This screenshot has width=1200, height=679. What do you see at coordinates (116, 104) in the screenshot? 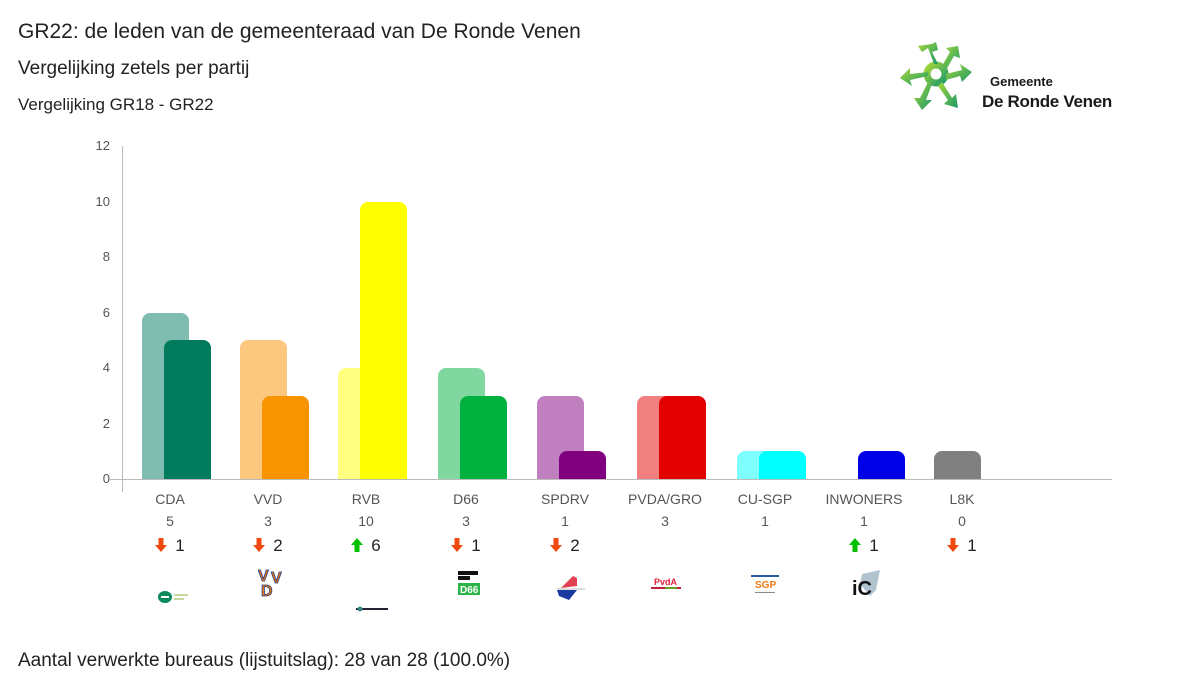
I see `comparison-label: Vergelijking GR18 - GR22` at bounding box center [116, 104].